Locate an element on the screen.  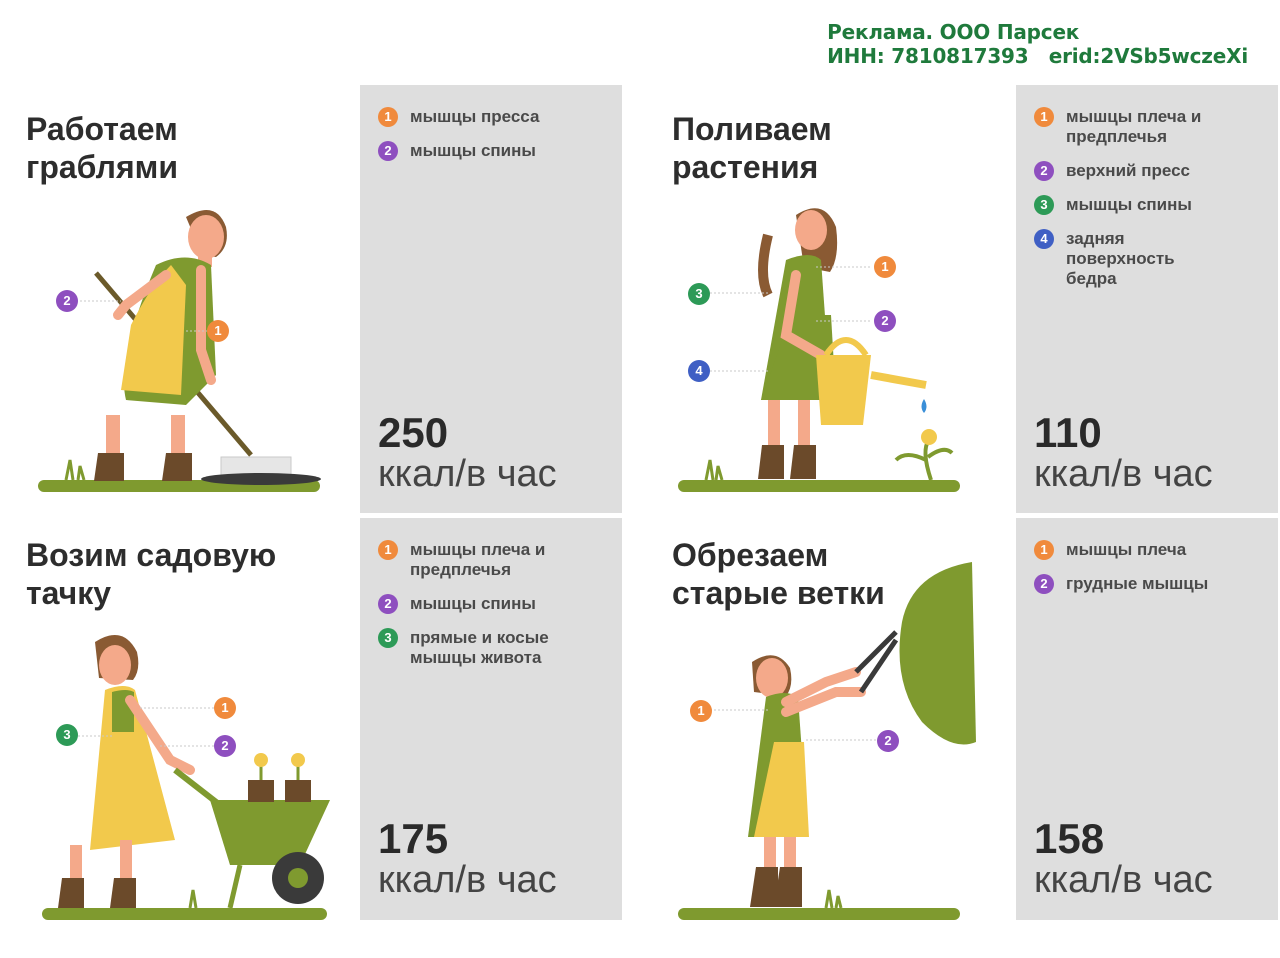
muscle-label: мышцы плеча is located at coordinates (1126, 549).